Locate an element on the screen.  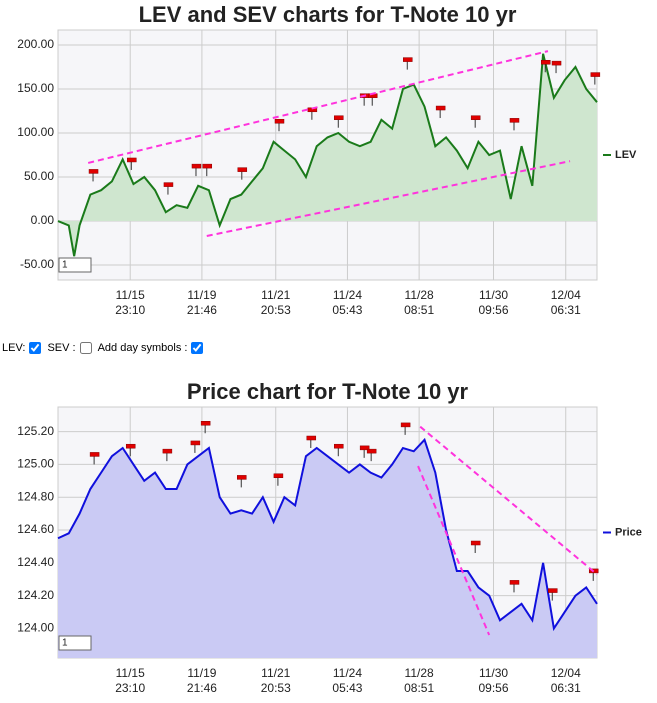
y-tick-label: 124.80 is located at coordinates (35, 496).